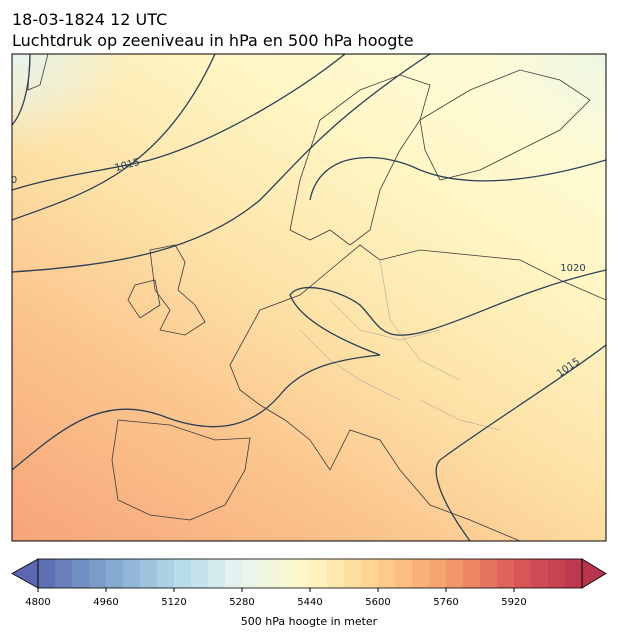  Describe the element at coordinates (377, 602) in the screenshot. I see `colorbar-tick-label: 5600` at that location.